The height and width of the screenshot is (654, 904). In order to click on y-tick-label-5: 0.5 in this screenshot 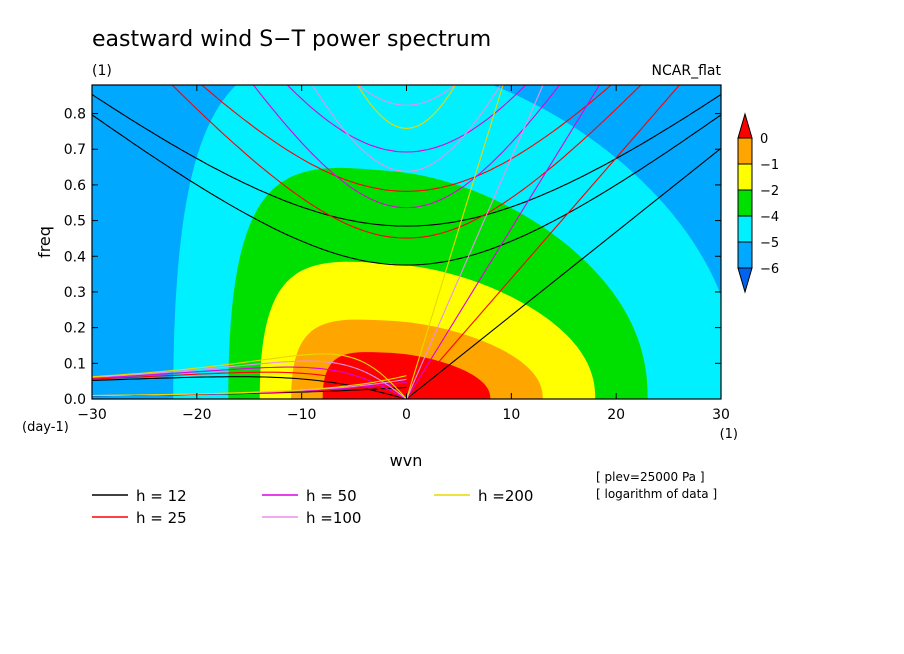, I will do `click(75, 222)`.